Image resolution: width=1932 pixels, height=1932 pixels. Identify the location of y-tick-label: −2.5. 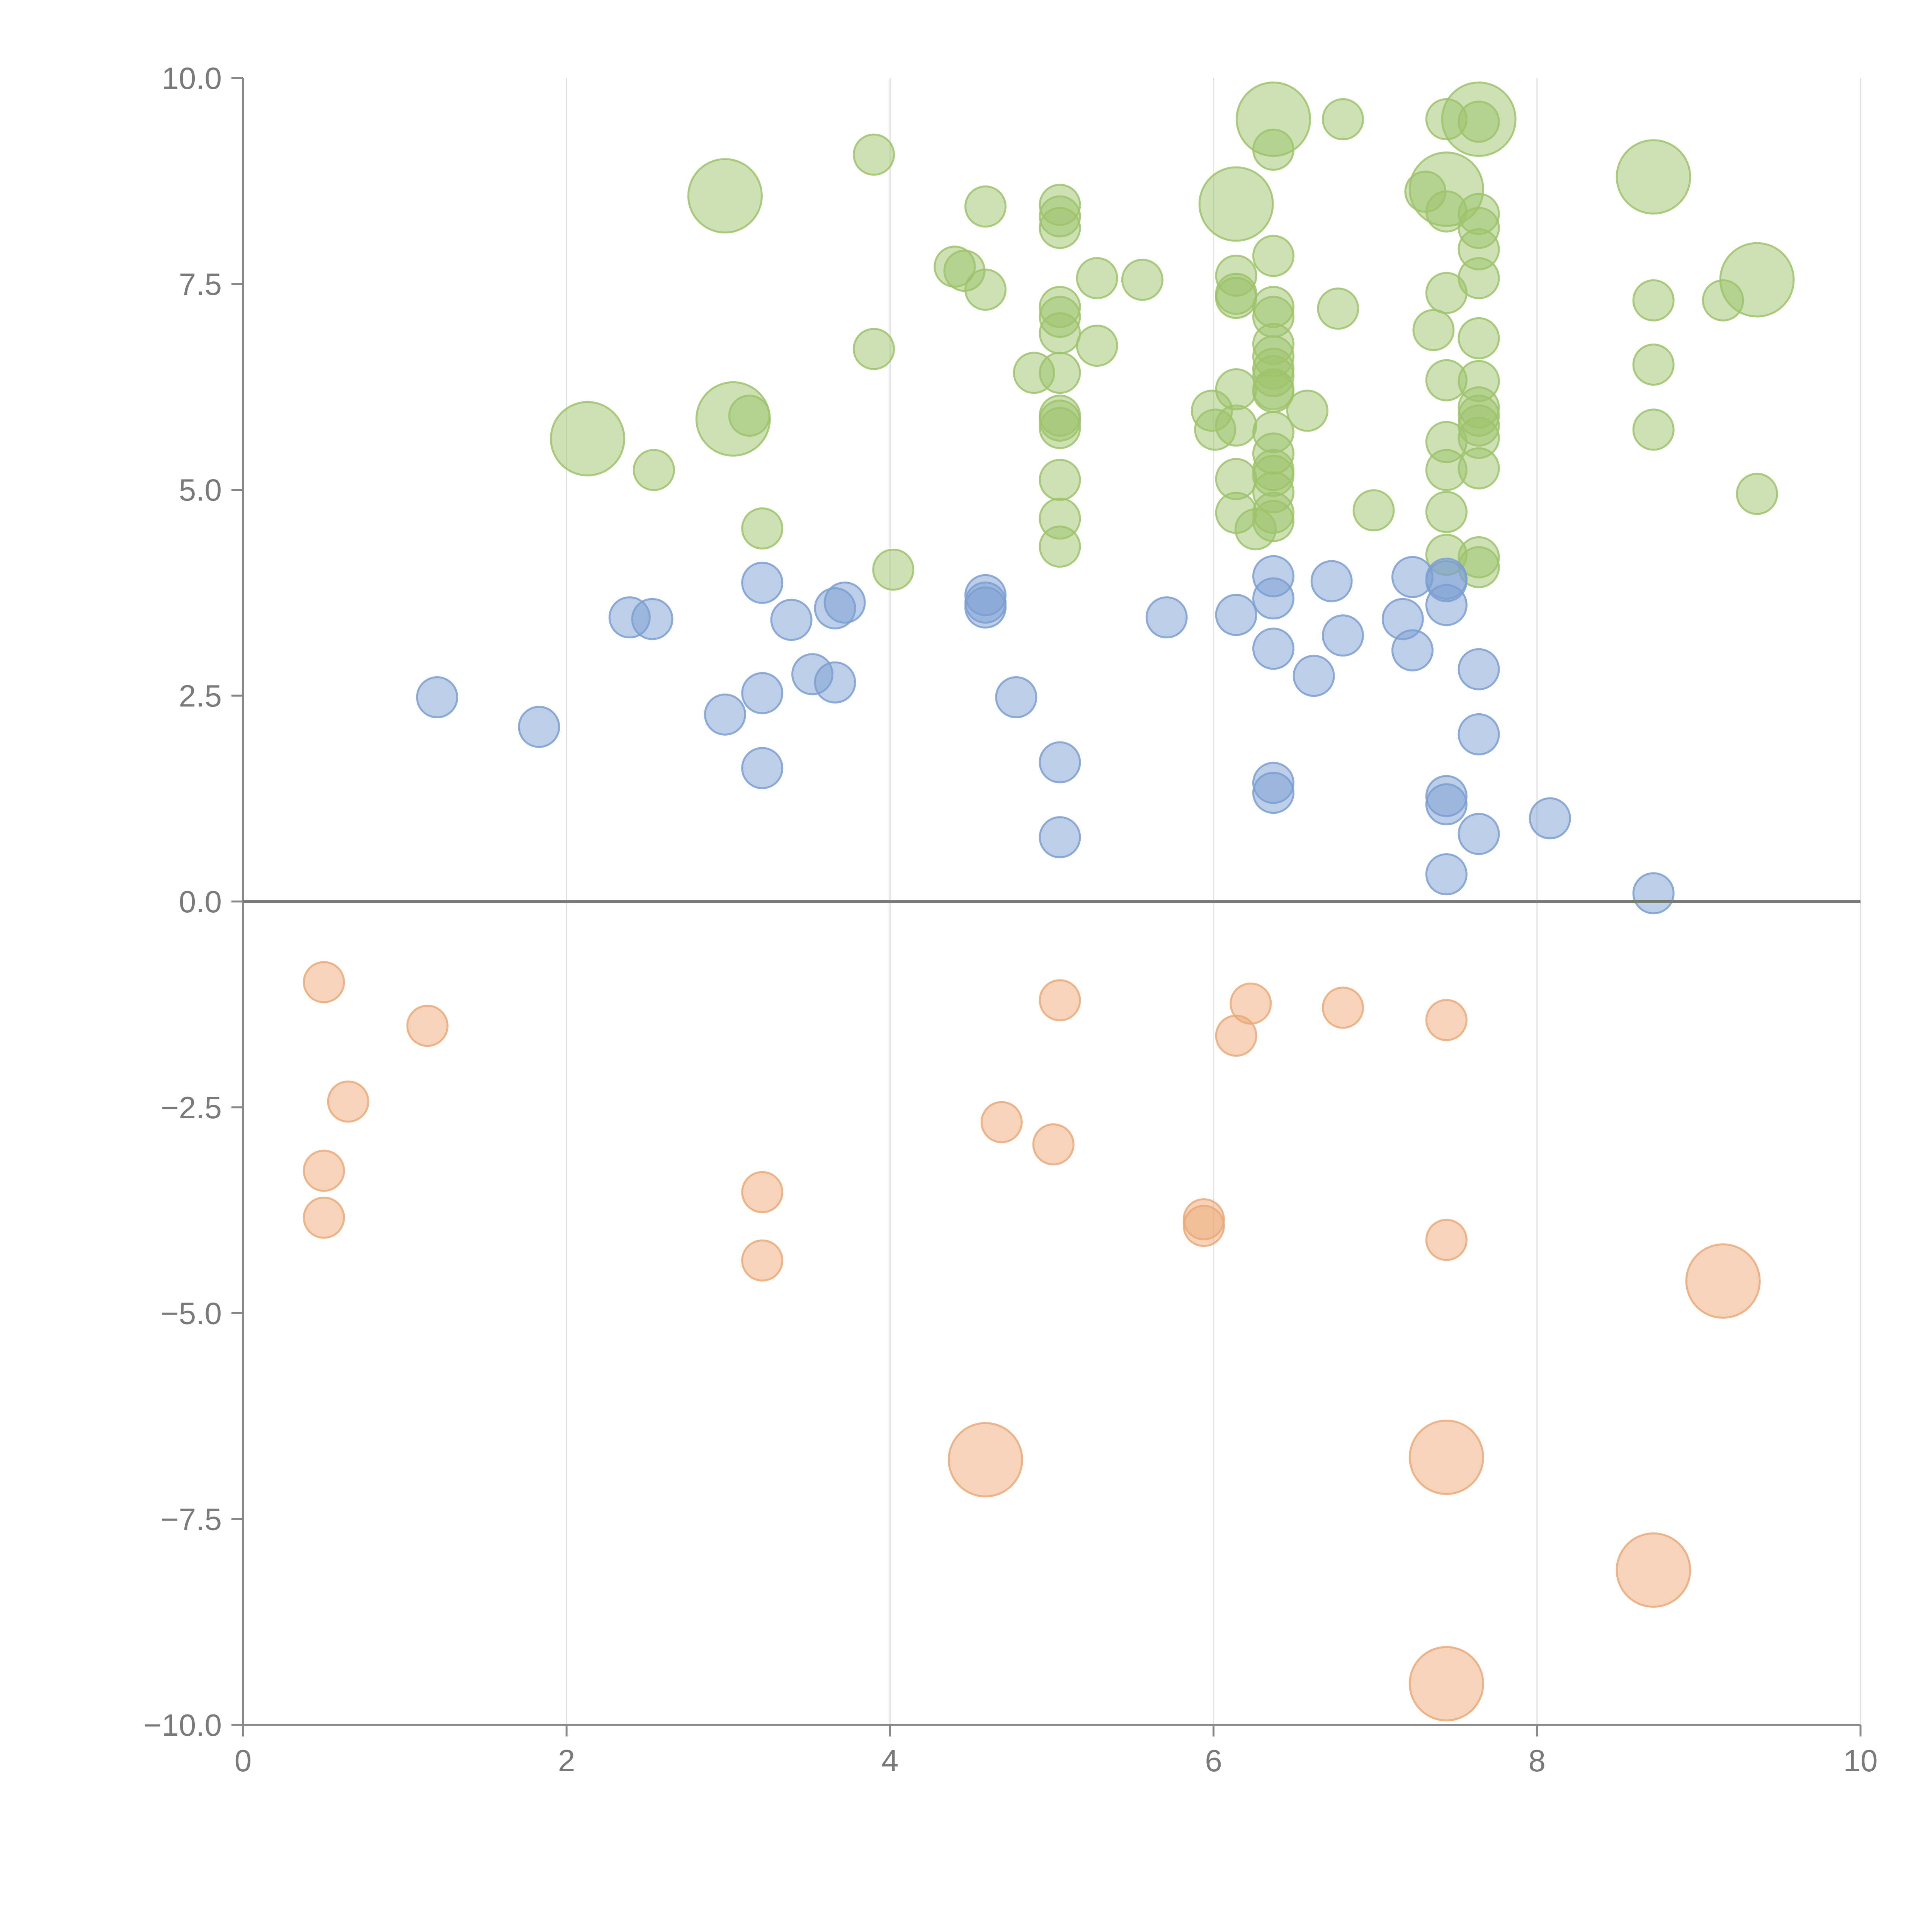
(192, 1107).